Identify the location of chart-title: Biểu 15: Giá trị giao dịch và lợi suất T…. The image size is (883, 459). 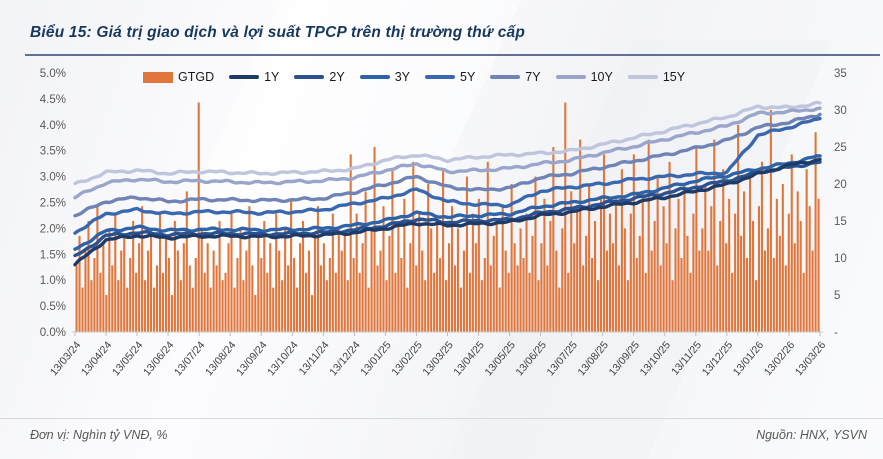
(278, 32).